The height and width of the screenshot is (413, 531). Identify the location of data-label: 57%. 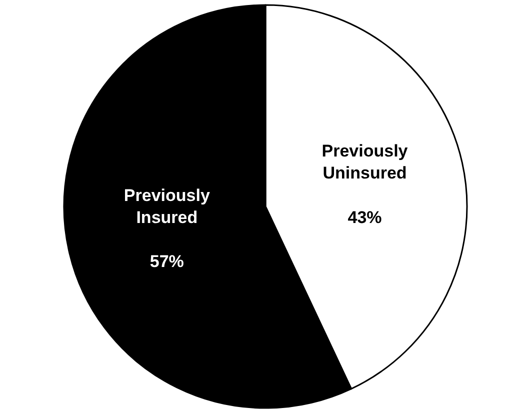
(167, 262).